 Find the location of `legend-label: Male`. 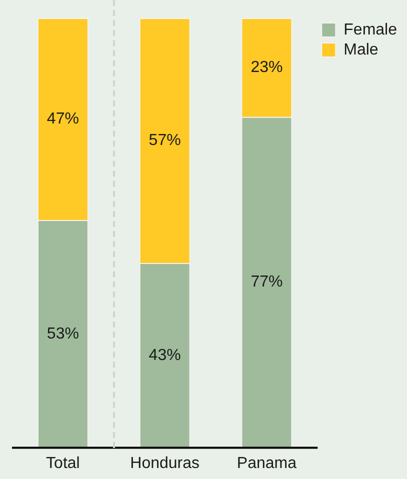

legend-label: Male is located at coordinates (361, 49).